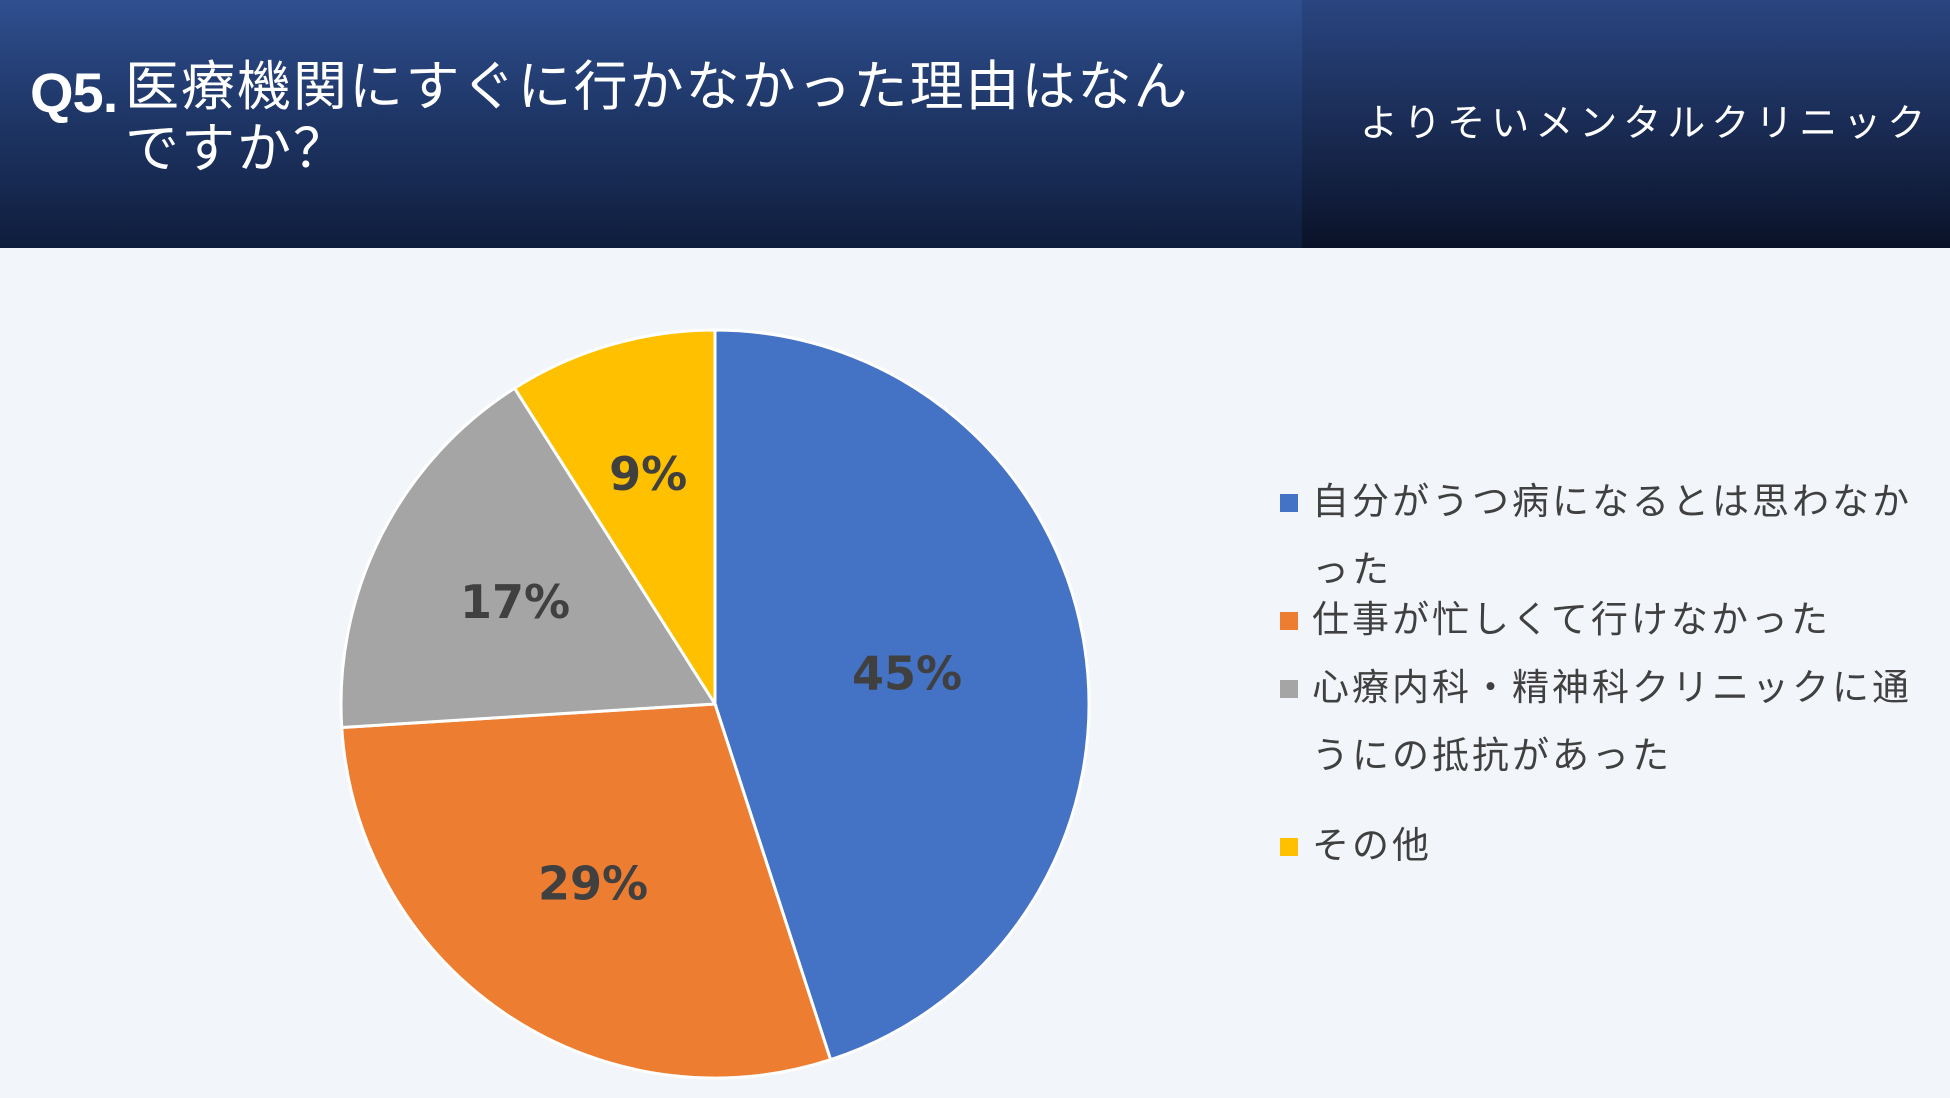 This screenshot has height=1098, width=1950. What do you see at coordinates (907, 674) in the screenshot?
I see `pie-data-label: 45%` at bounding box center [907, 674].